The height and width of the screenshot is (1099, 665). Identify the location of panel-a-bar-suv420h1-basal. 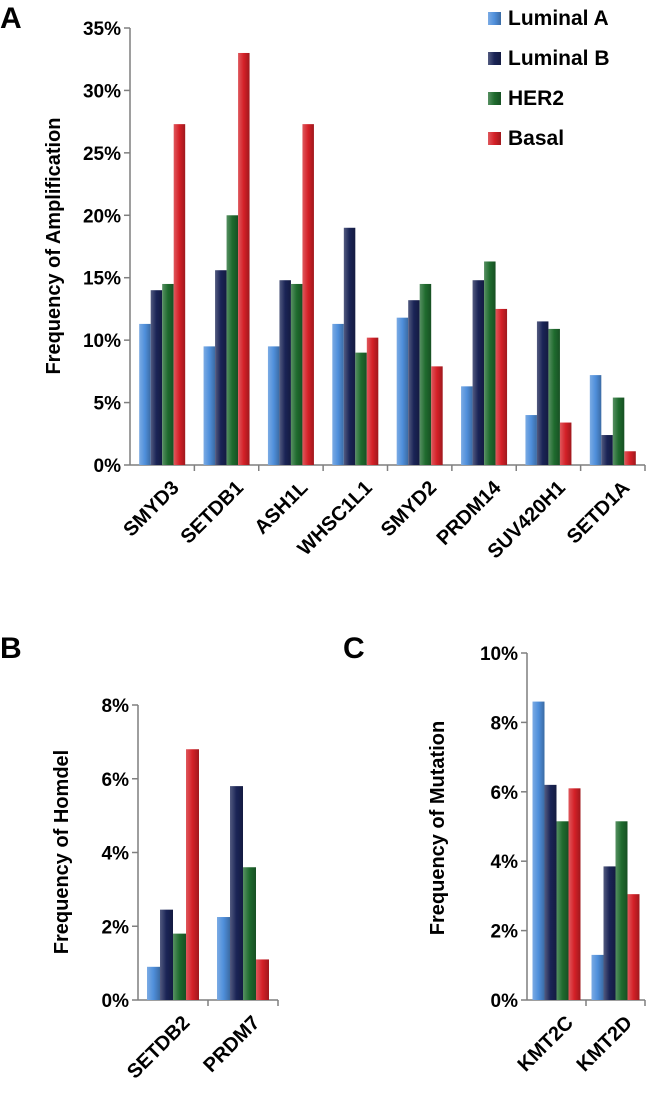
(565, 443).